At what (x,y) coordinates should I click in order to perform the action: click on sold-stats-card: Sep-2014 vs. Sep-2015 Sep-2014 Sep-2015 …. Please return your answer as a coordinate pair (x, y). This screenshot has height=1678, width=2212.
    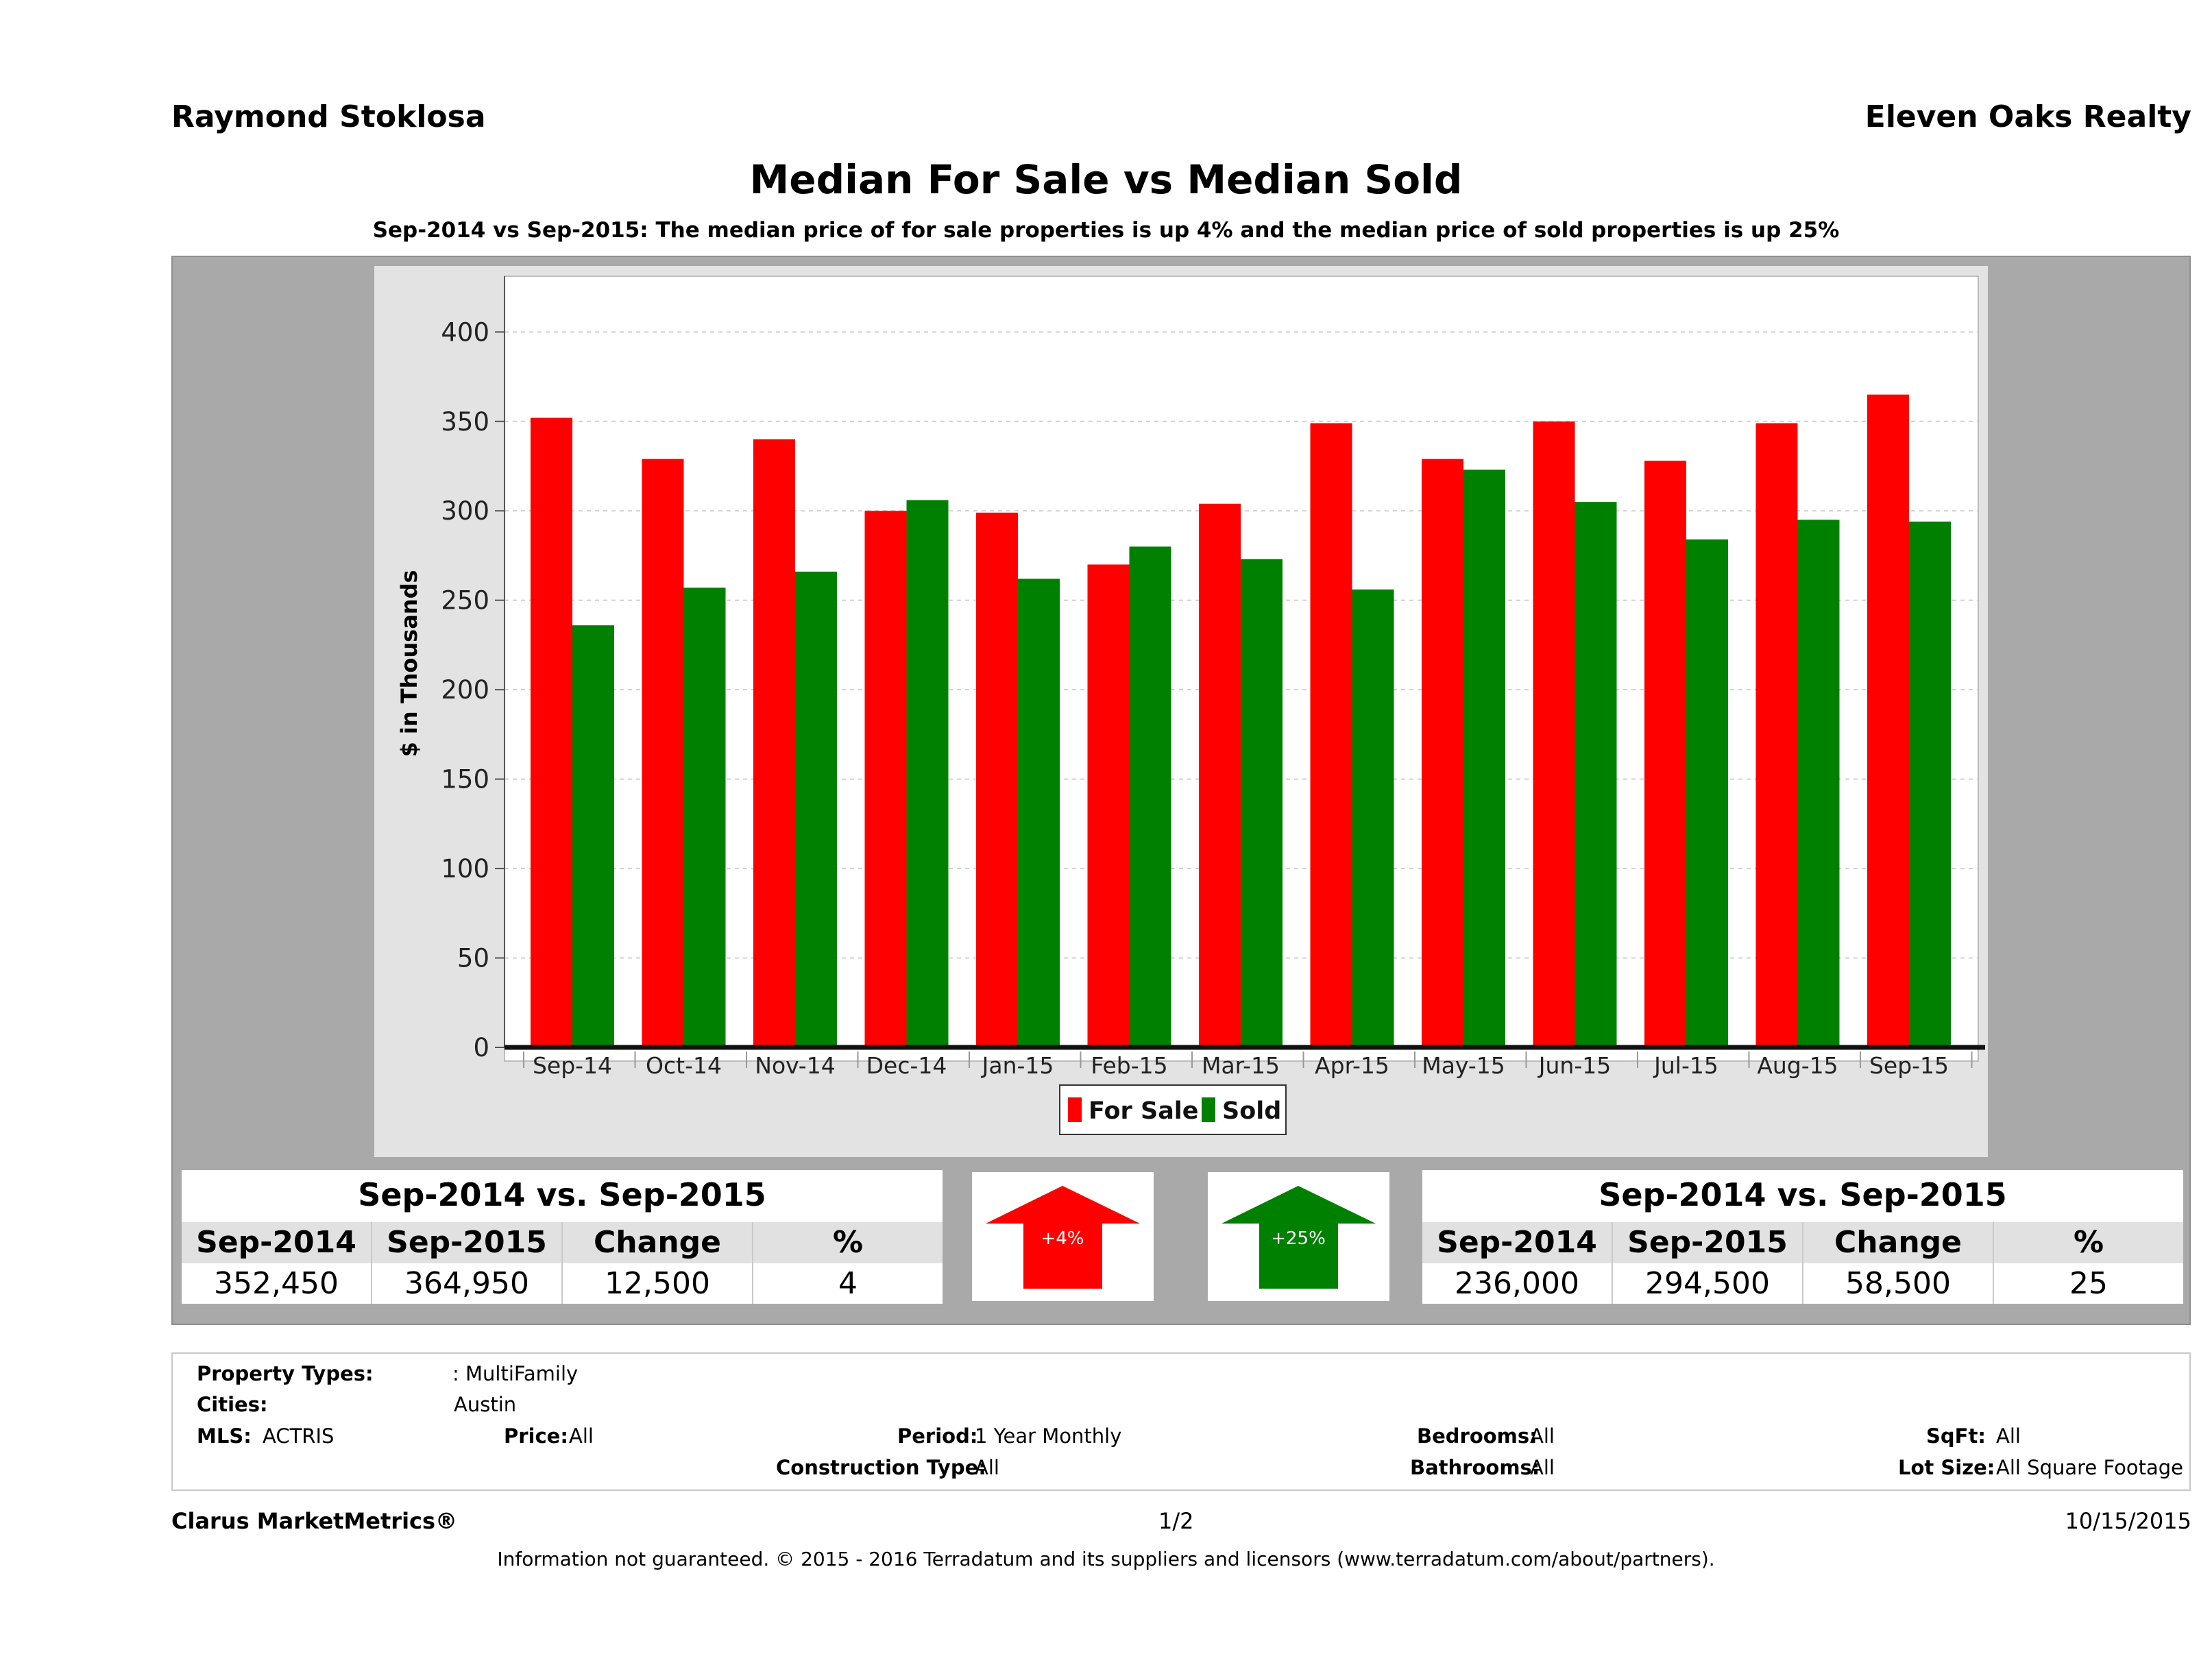
    Looking at the image, I should click on (1803, 1237).